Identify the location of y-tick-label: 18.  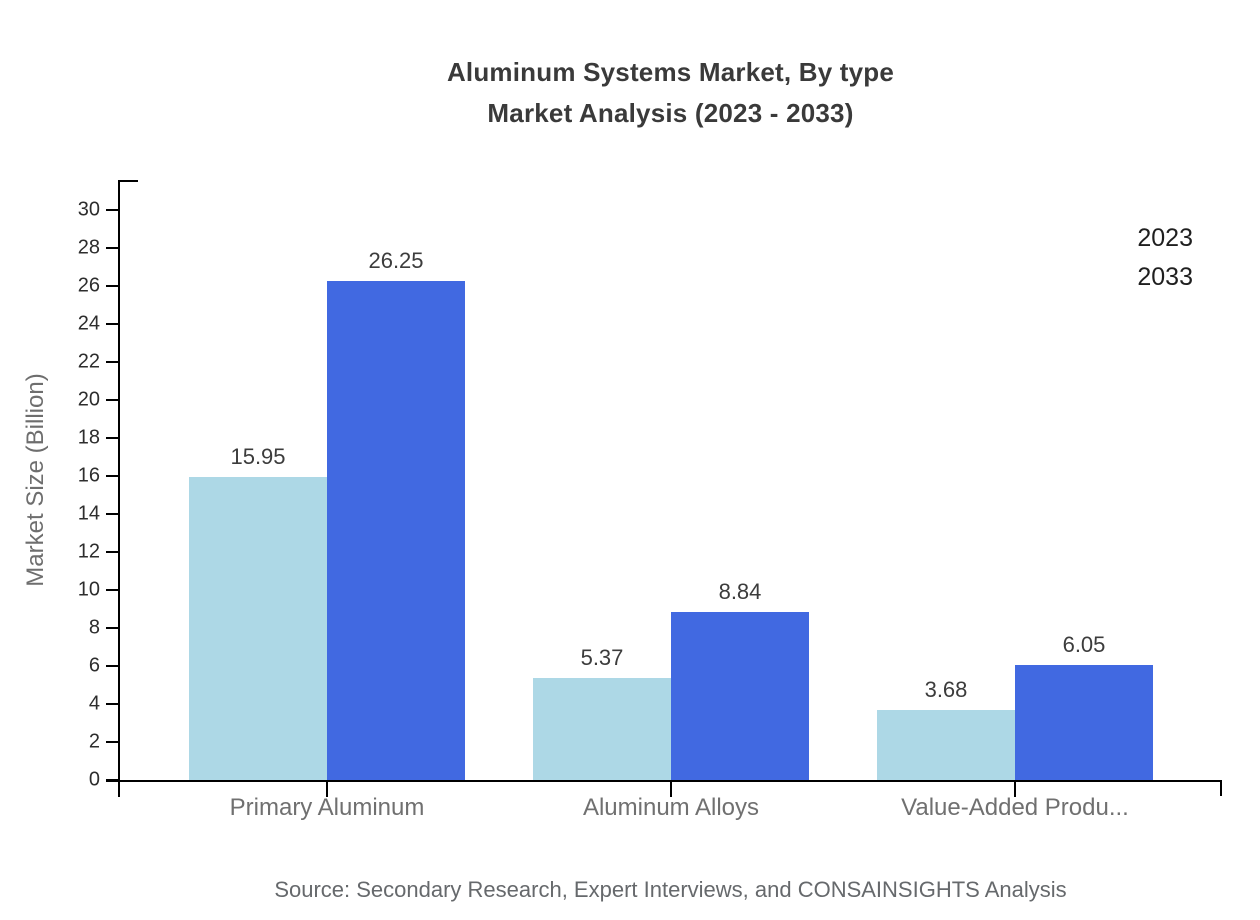
(88, 437).